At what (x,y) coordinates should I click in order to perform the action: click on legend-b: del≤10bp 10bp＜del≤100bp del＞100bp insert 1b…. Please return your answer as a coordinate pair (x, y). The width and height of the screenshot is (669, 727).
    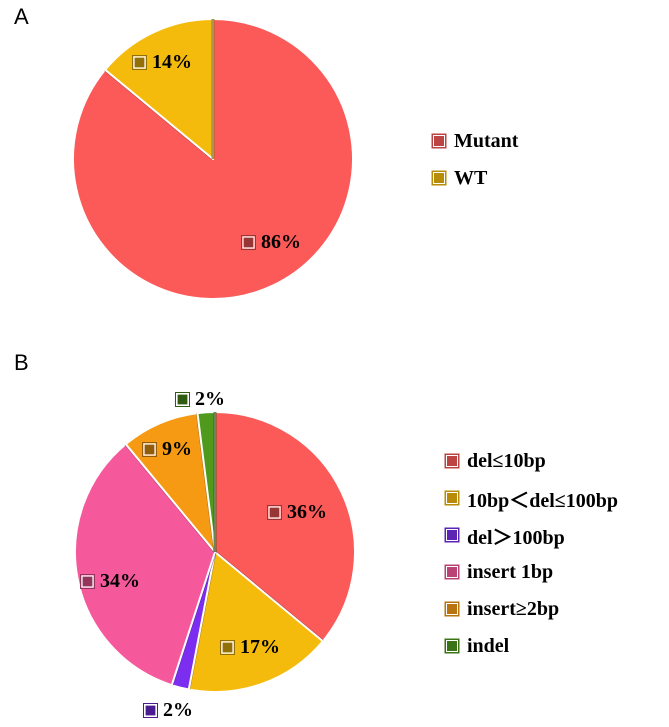
    Looking at the image, I should click on (532, 559).